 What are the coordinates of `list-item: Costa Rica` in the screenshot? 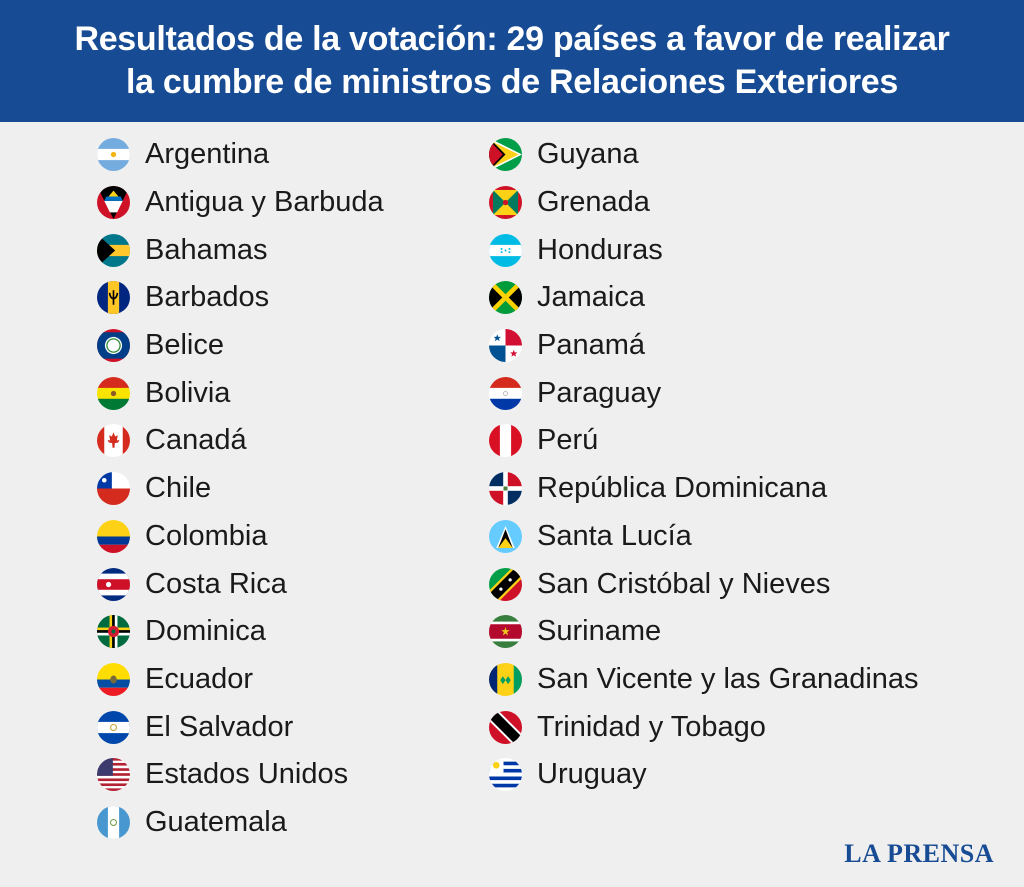 It's located at (240, 584).